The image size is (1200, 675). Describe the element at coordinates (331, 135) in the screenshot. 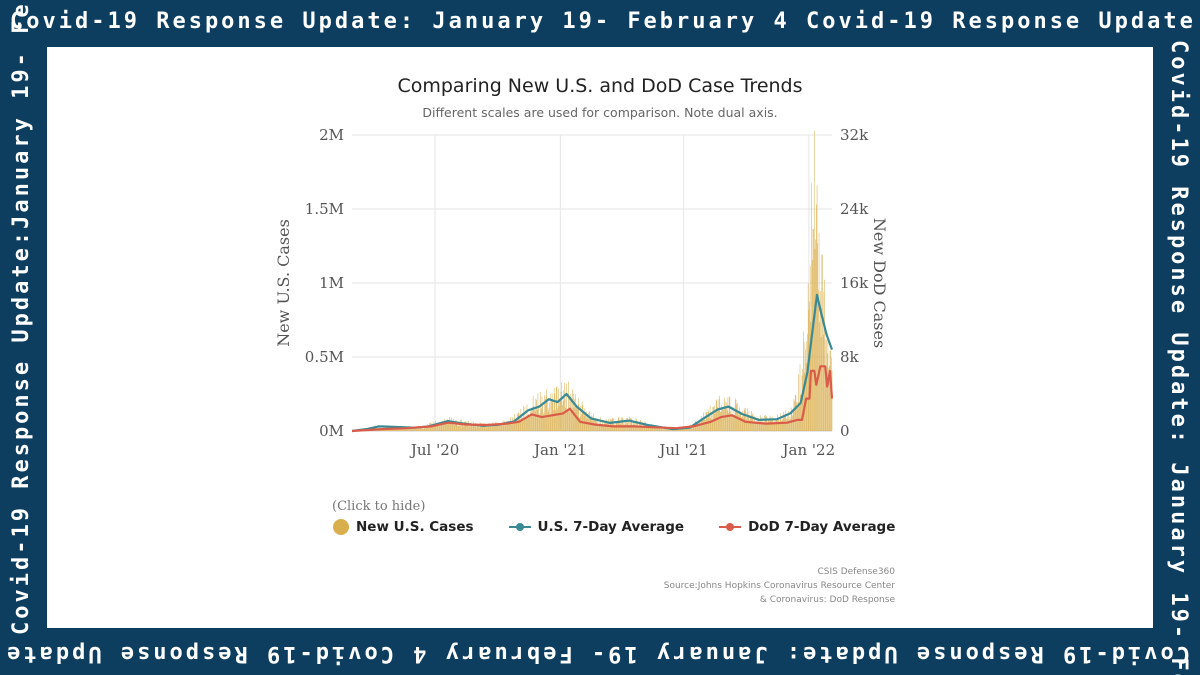

I see `y-tick-label: 2M` at that location.